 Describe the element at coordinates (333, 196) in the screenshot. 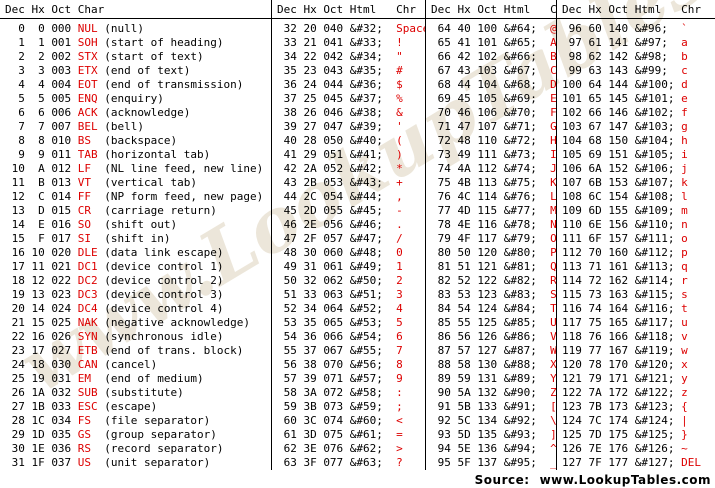

I see `cell-oct: 054` at that location.